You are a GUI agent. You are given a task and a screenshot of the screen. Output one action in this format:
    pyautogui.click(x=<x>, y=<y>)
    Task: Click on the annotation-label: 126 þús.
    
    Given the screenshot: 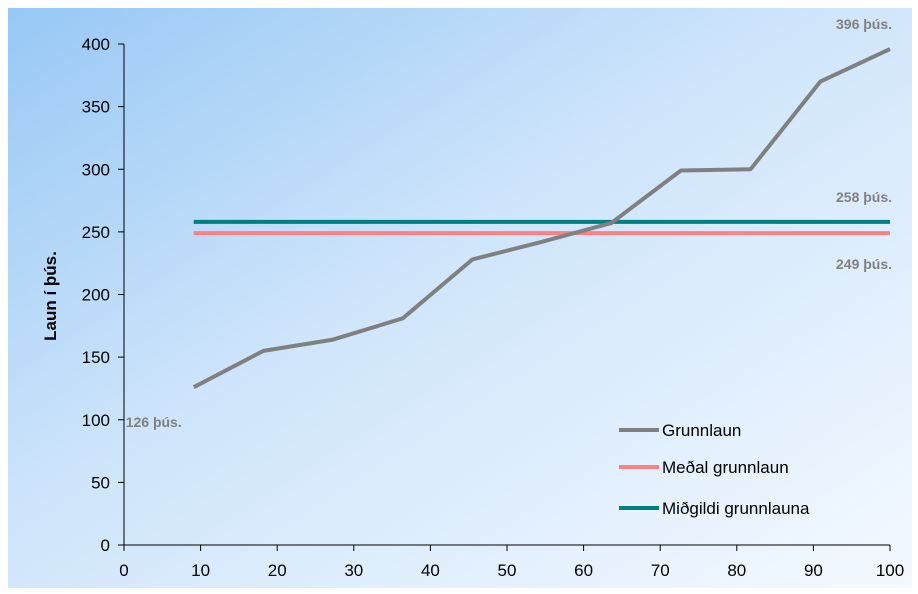 What is the action you would take?
    pyautogui.click(x=154, y=422)
    